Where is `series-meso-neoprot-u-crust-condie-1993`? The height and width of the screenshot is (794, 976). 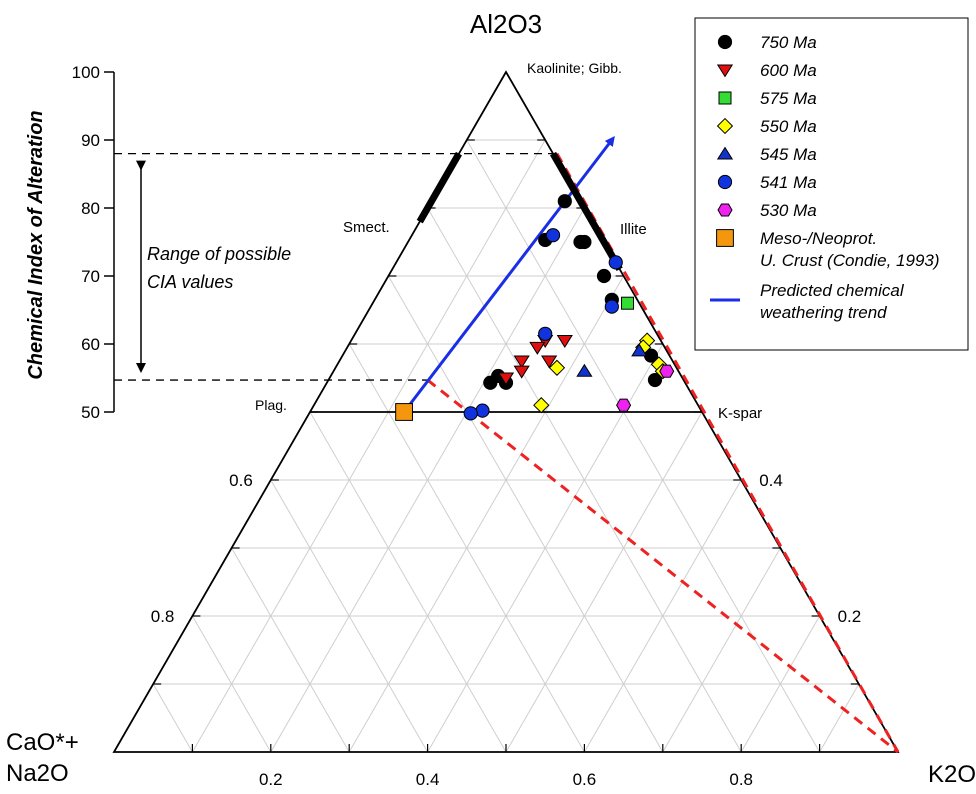 series-meso-neoprot-u-crust-condie-1993 is located at coordinates (404, 412).